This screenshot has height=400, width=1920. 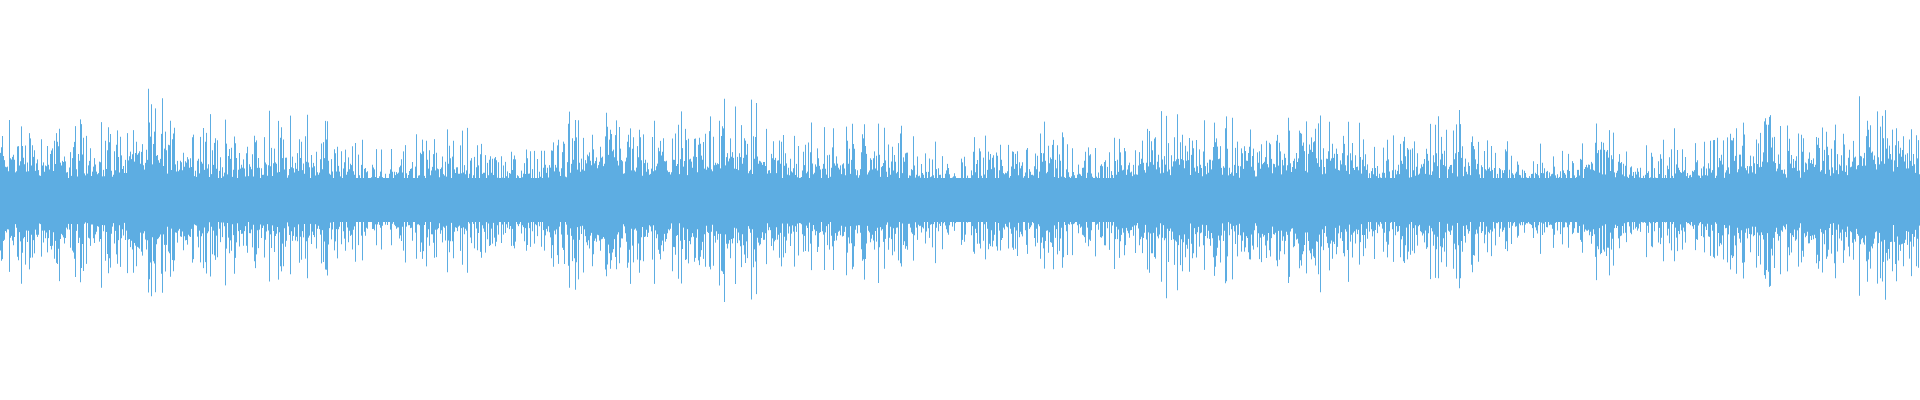 I want to click on waveform-core-band, so click(x=960, y=200).